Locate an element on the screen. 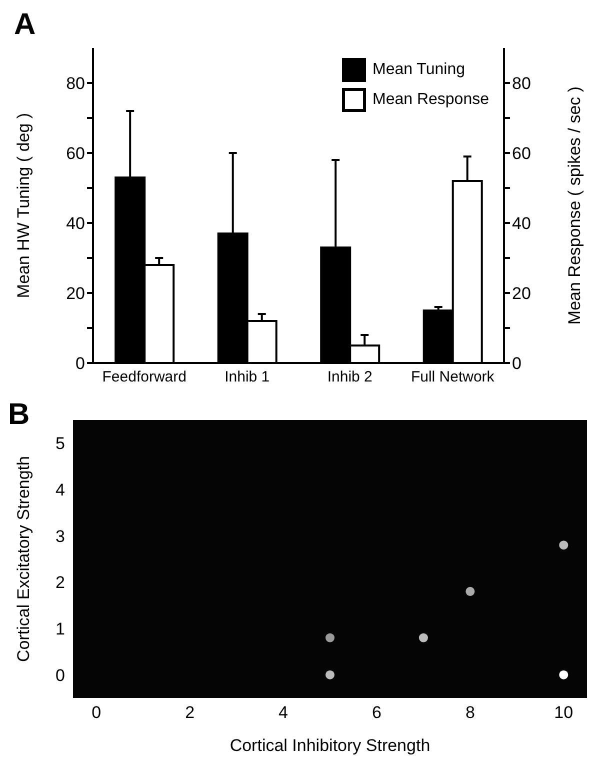 This screenshot has height=765, width=597. y-tick-label: 5 is located at coordinates (60, 444).